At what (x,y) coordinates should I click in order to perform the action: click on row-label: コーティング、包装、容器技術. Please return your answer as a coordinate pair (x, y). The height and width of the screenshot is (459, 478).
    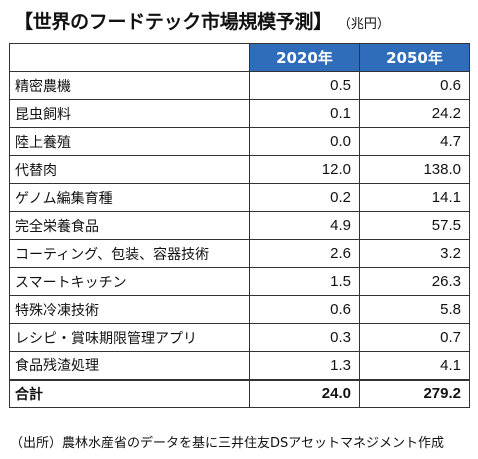
    Looking at the image, I should click on (129, 253).